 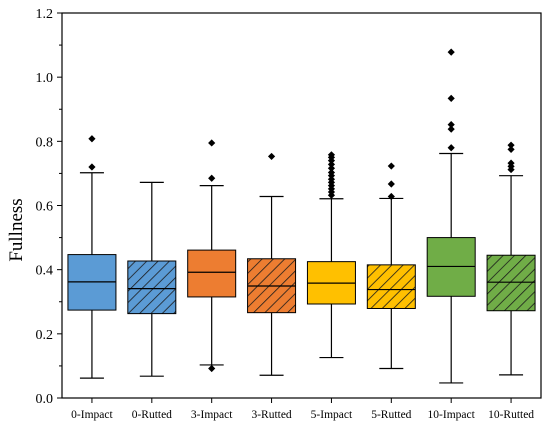 What do you see at coordinates (152, 415) in the screenshot?
I see `x-tick-label: 0-Rutted` at bounding box center [152, 415].